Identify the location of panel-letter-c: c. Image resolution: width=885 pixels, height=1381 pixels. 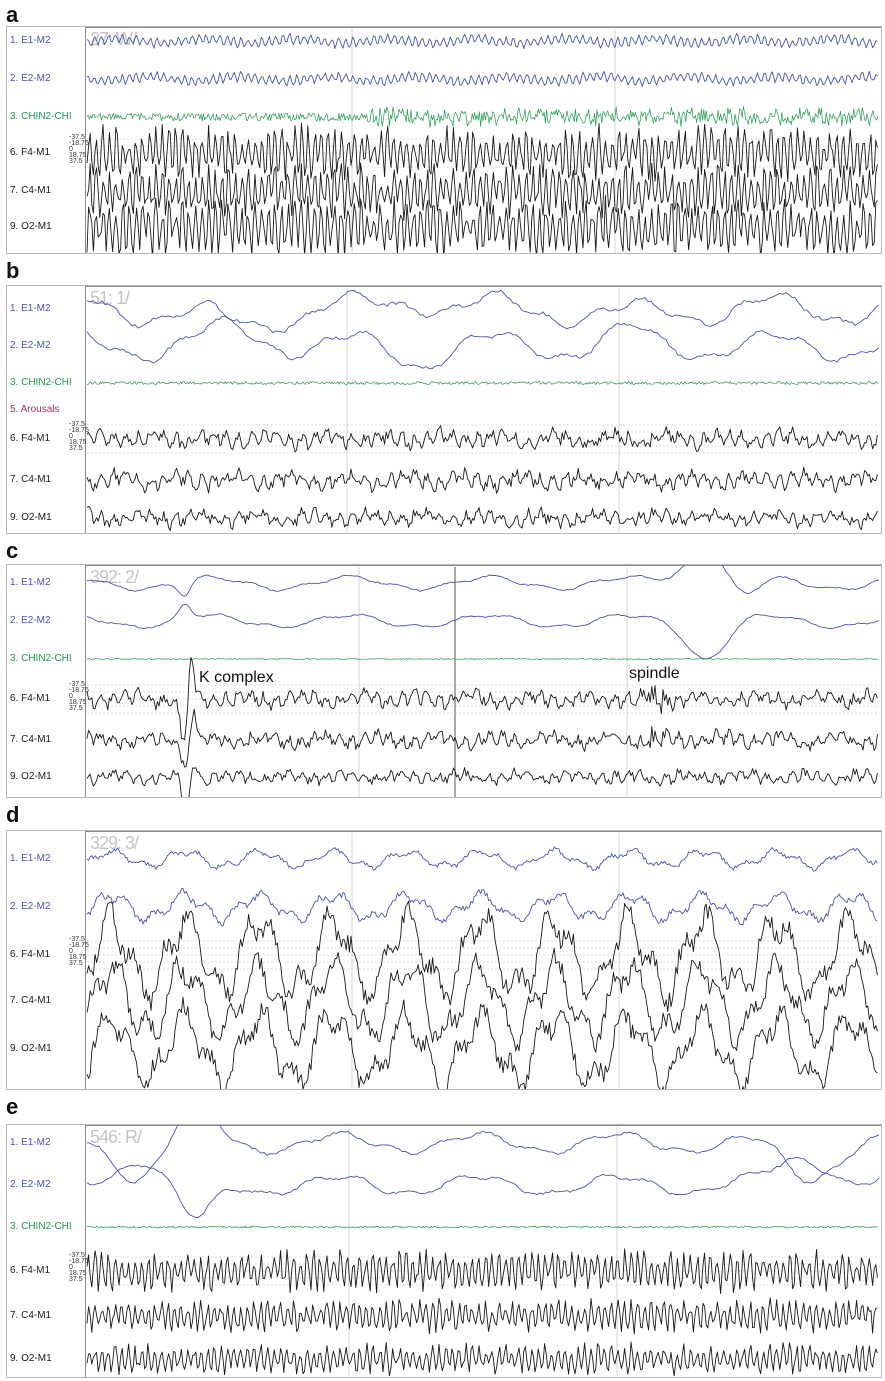
(12, 551).